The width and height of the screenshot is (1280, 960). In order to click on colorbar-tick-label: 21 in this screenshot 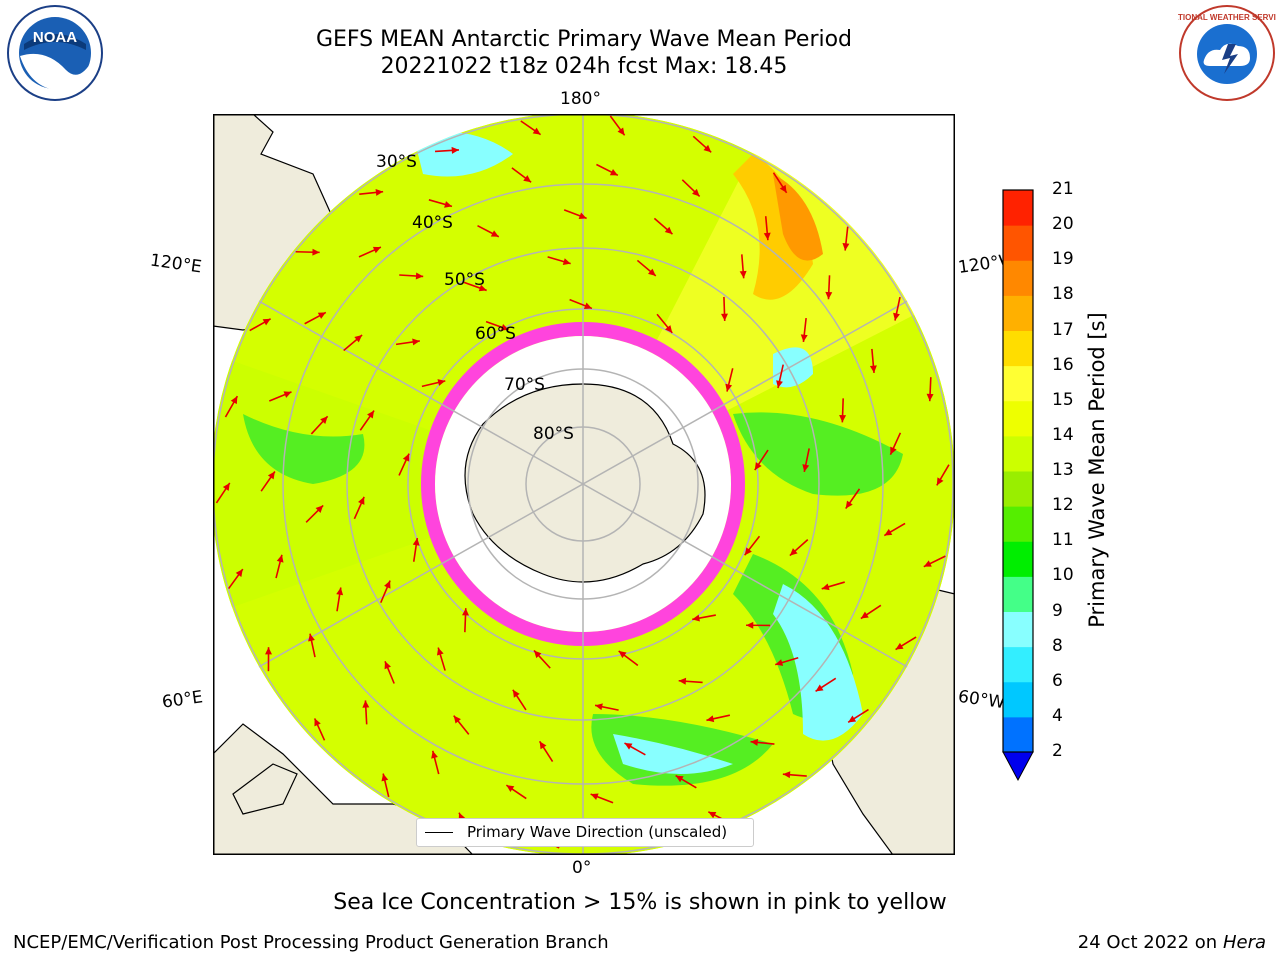, I will do `click(1063, 189)`.